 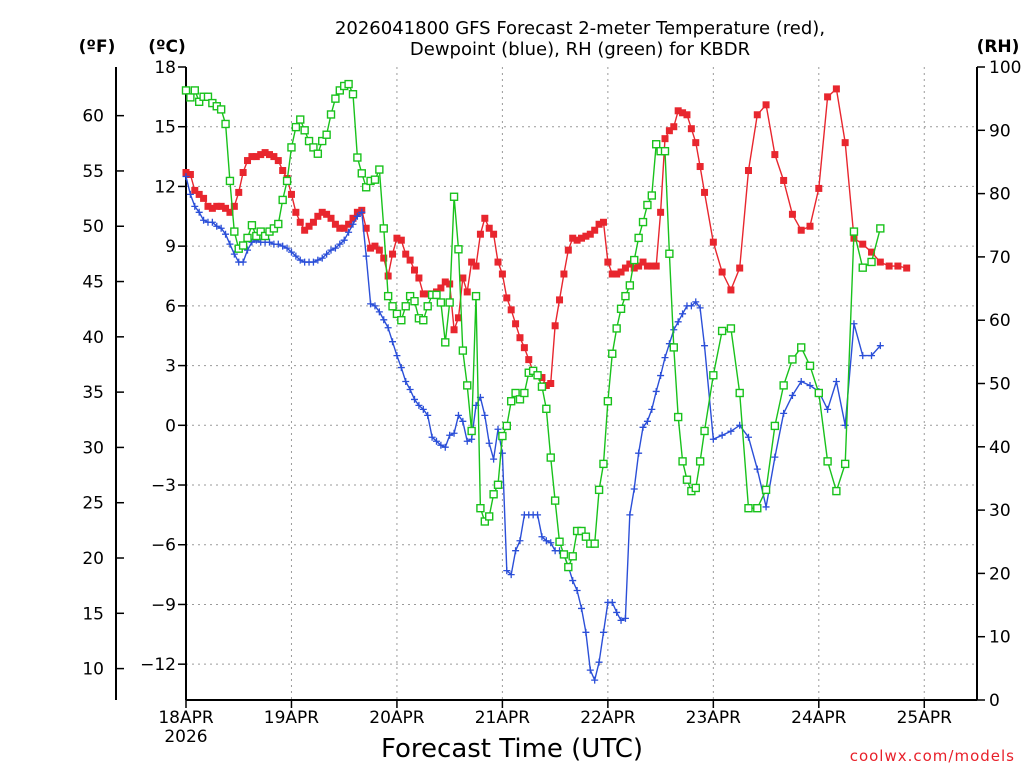 I want to click on fahrenheit-unit-label: (ºF), so click(x=97, y=47).